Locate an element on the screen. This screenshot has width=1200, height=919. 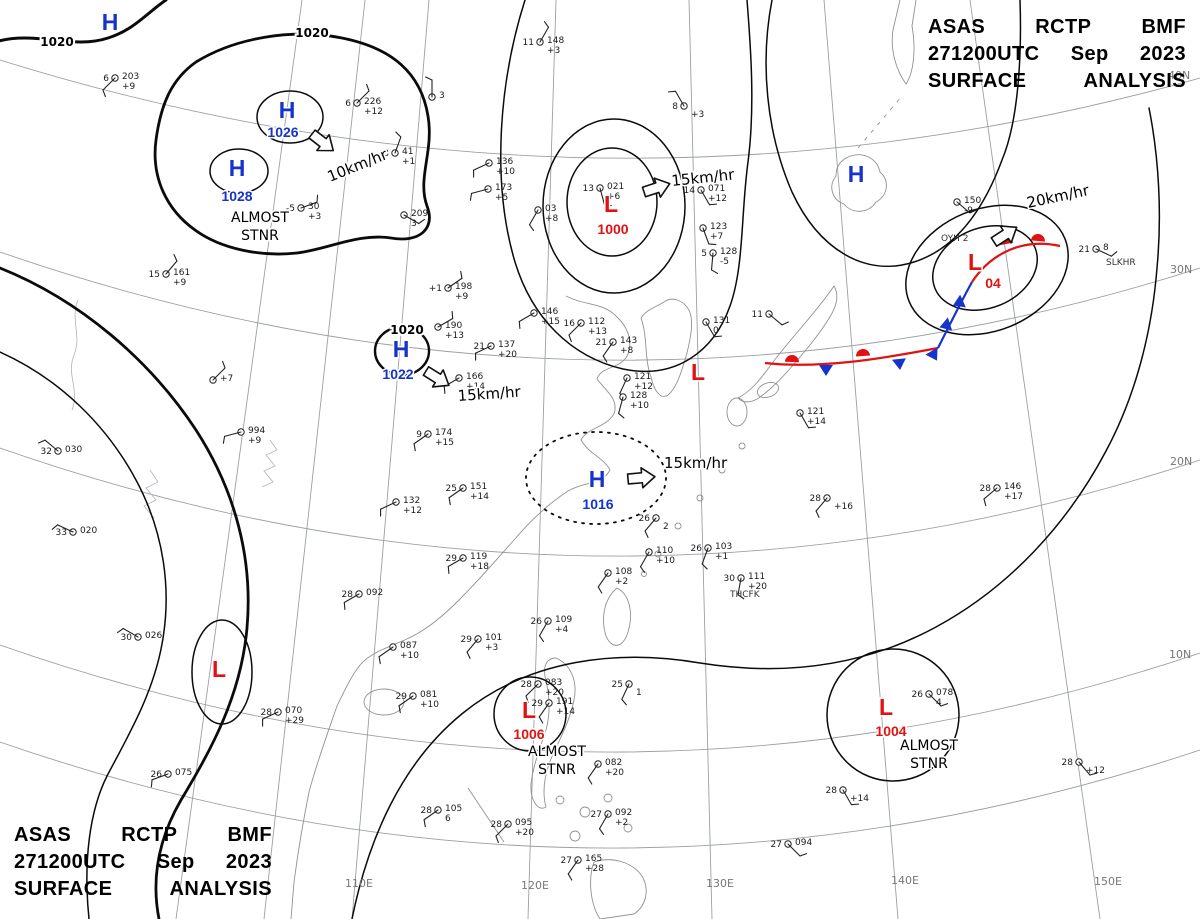
station-plot: 28 083+20 is located at coordinates (542, 691).